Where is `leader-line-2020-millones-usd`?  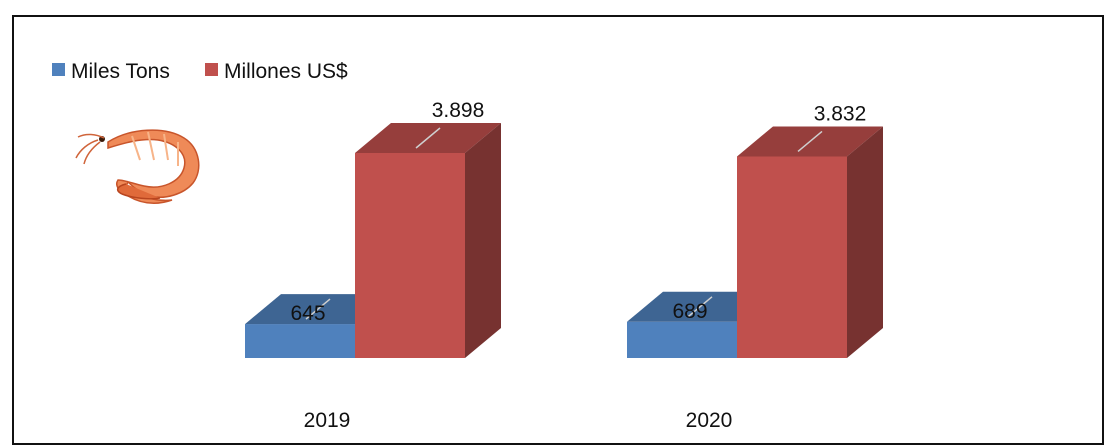
leader-line-2020-millones-usd is located at coordinates (810, 141).